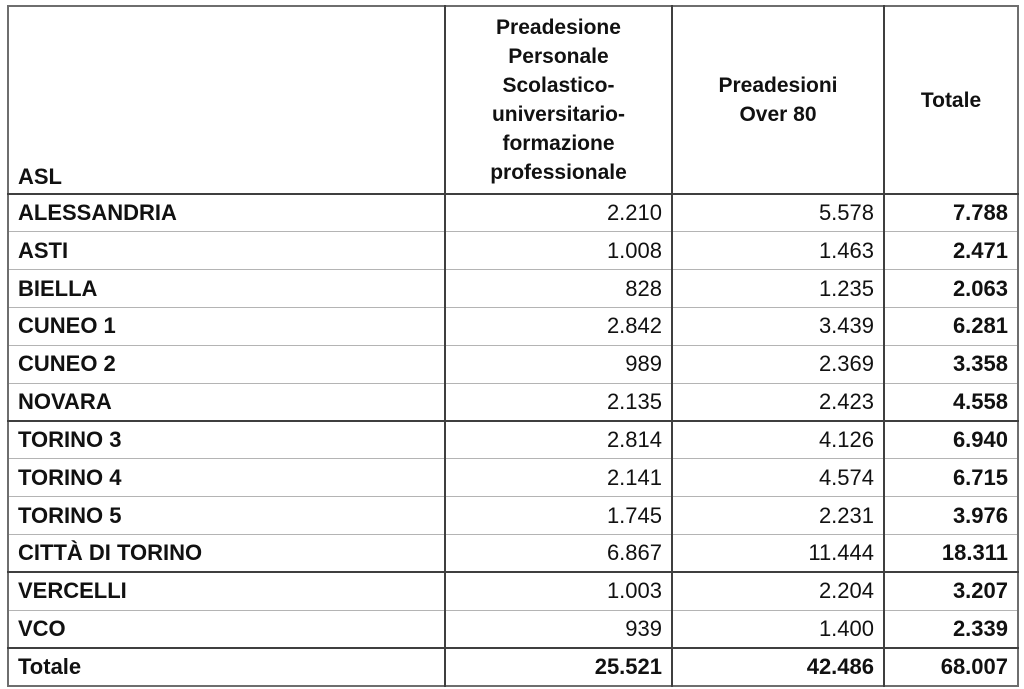 The width and height of the screenshot is (1024, 689). What do you see at coordinates (950, 553) in the screenshot?
I see `totale-value-cell: 18.311` at bounding box center [950, 553].